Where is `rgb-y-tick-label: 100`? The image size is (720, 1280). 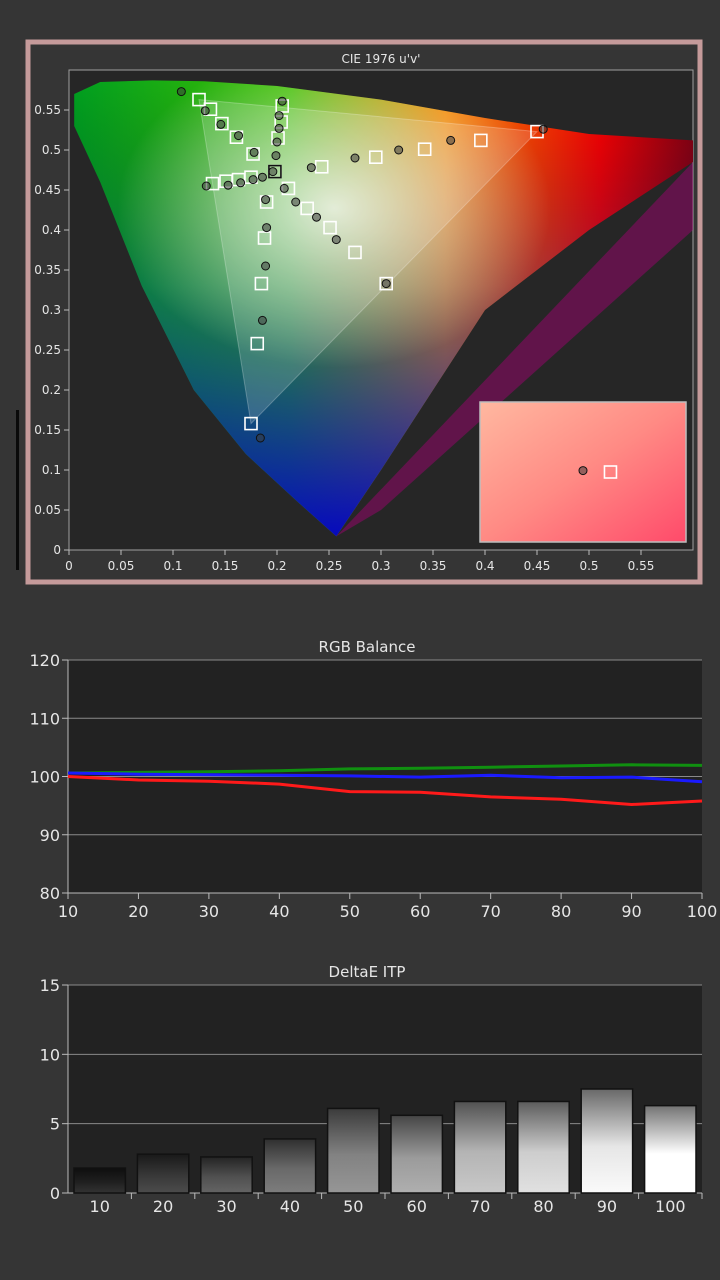 rgb-y-tick-label: 100 is located at coordinates (44, 777).